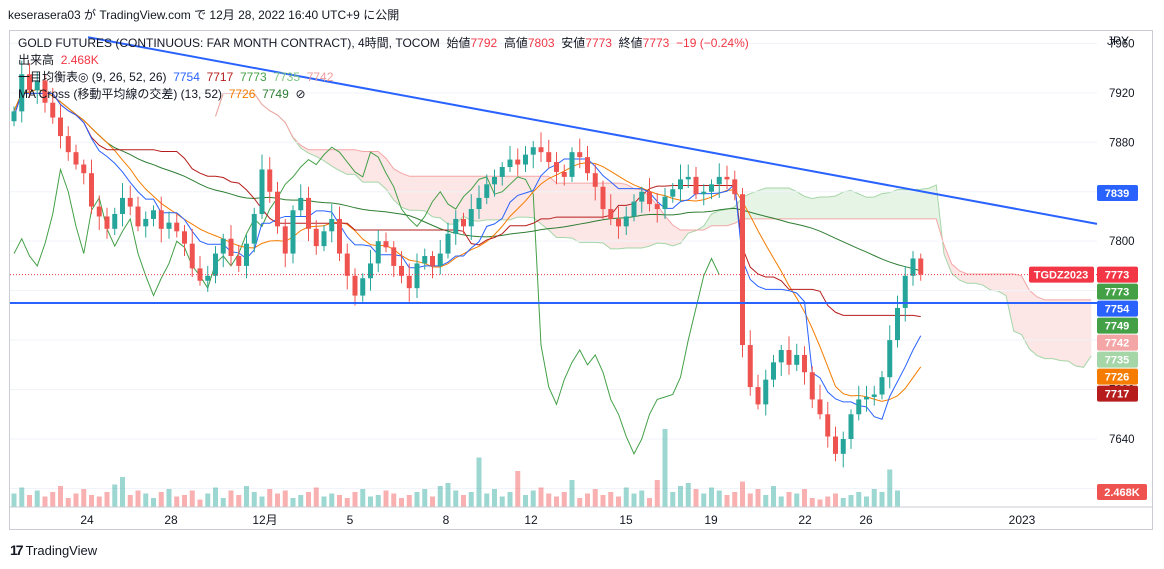 The image size is (1164, 569). Describe the element at coordinates (242, 94) in the screenshot. I see `ma-fast-value: 7726` at that location.